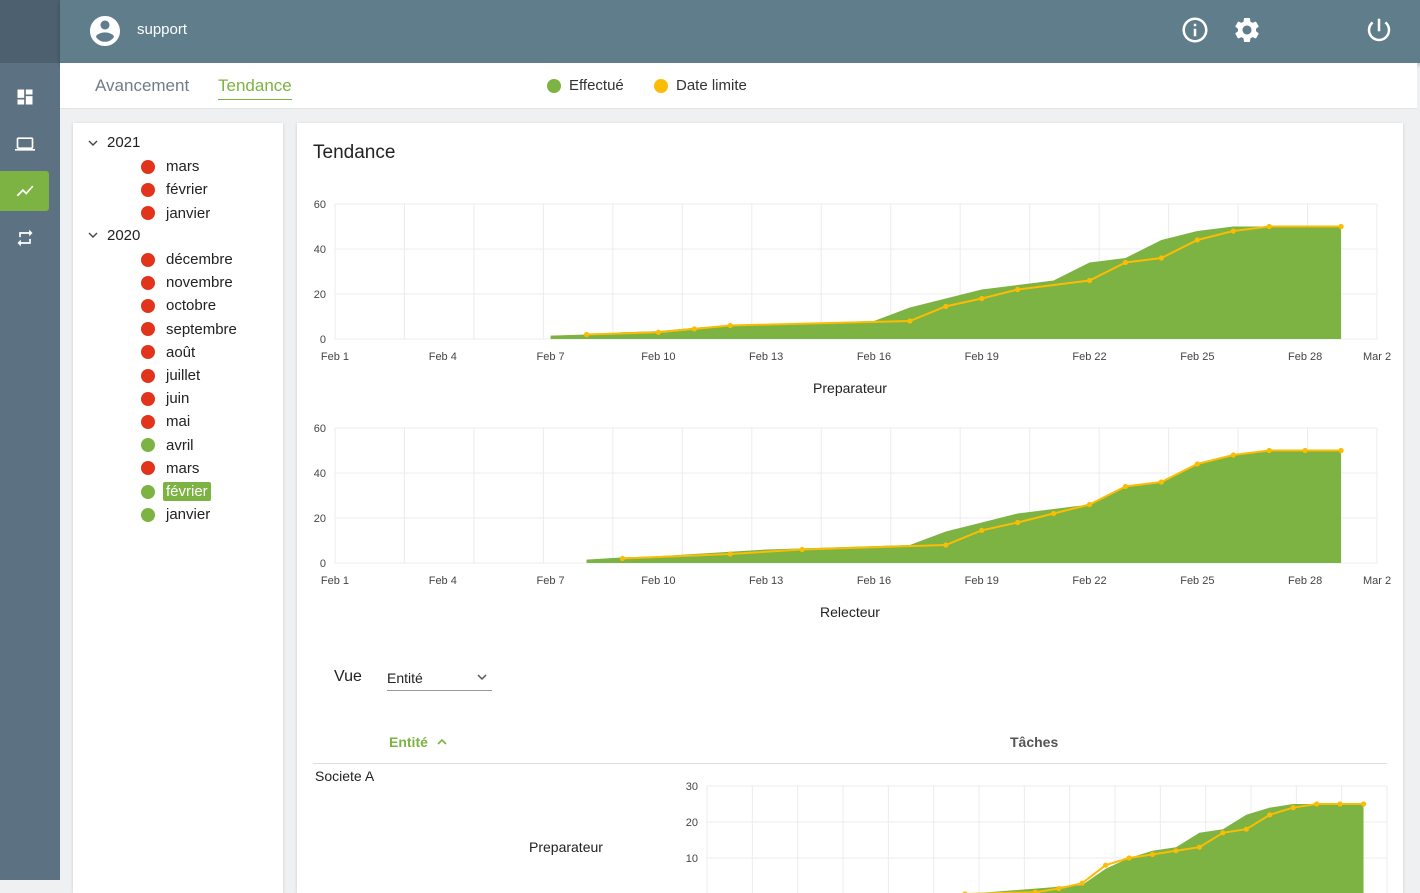 The height and width of the screenshot is (893, 1420). What do you see at coordinates (740, 31) in the screenshot?
I see `top-header: support` at bounding box center [740, 31].